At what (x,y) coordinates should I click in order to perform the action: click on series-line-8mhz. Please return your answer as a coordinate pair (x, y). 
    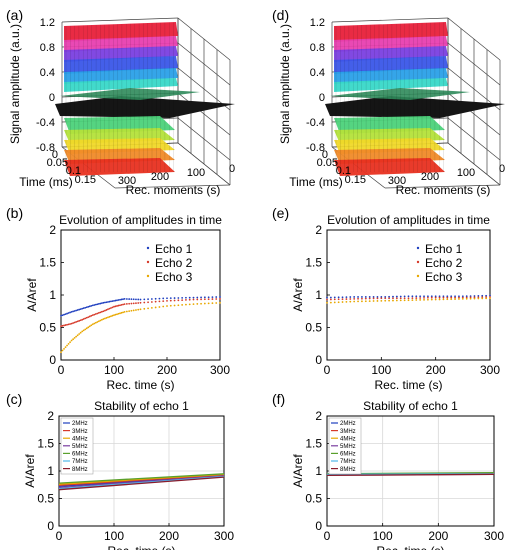
    Looking at the image, I should click on (410, 475).